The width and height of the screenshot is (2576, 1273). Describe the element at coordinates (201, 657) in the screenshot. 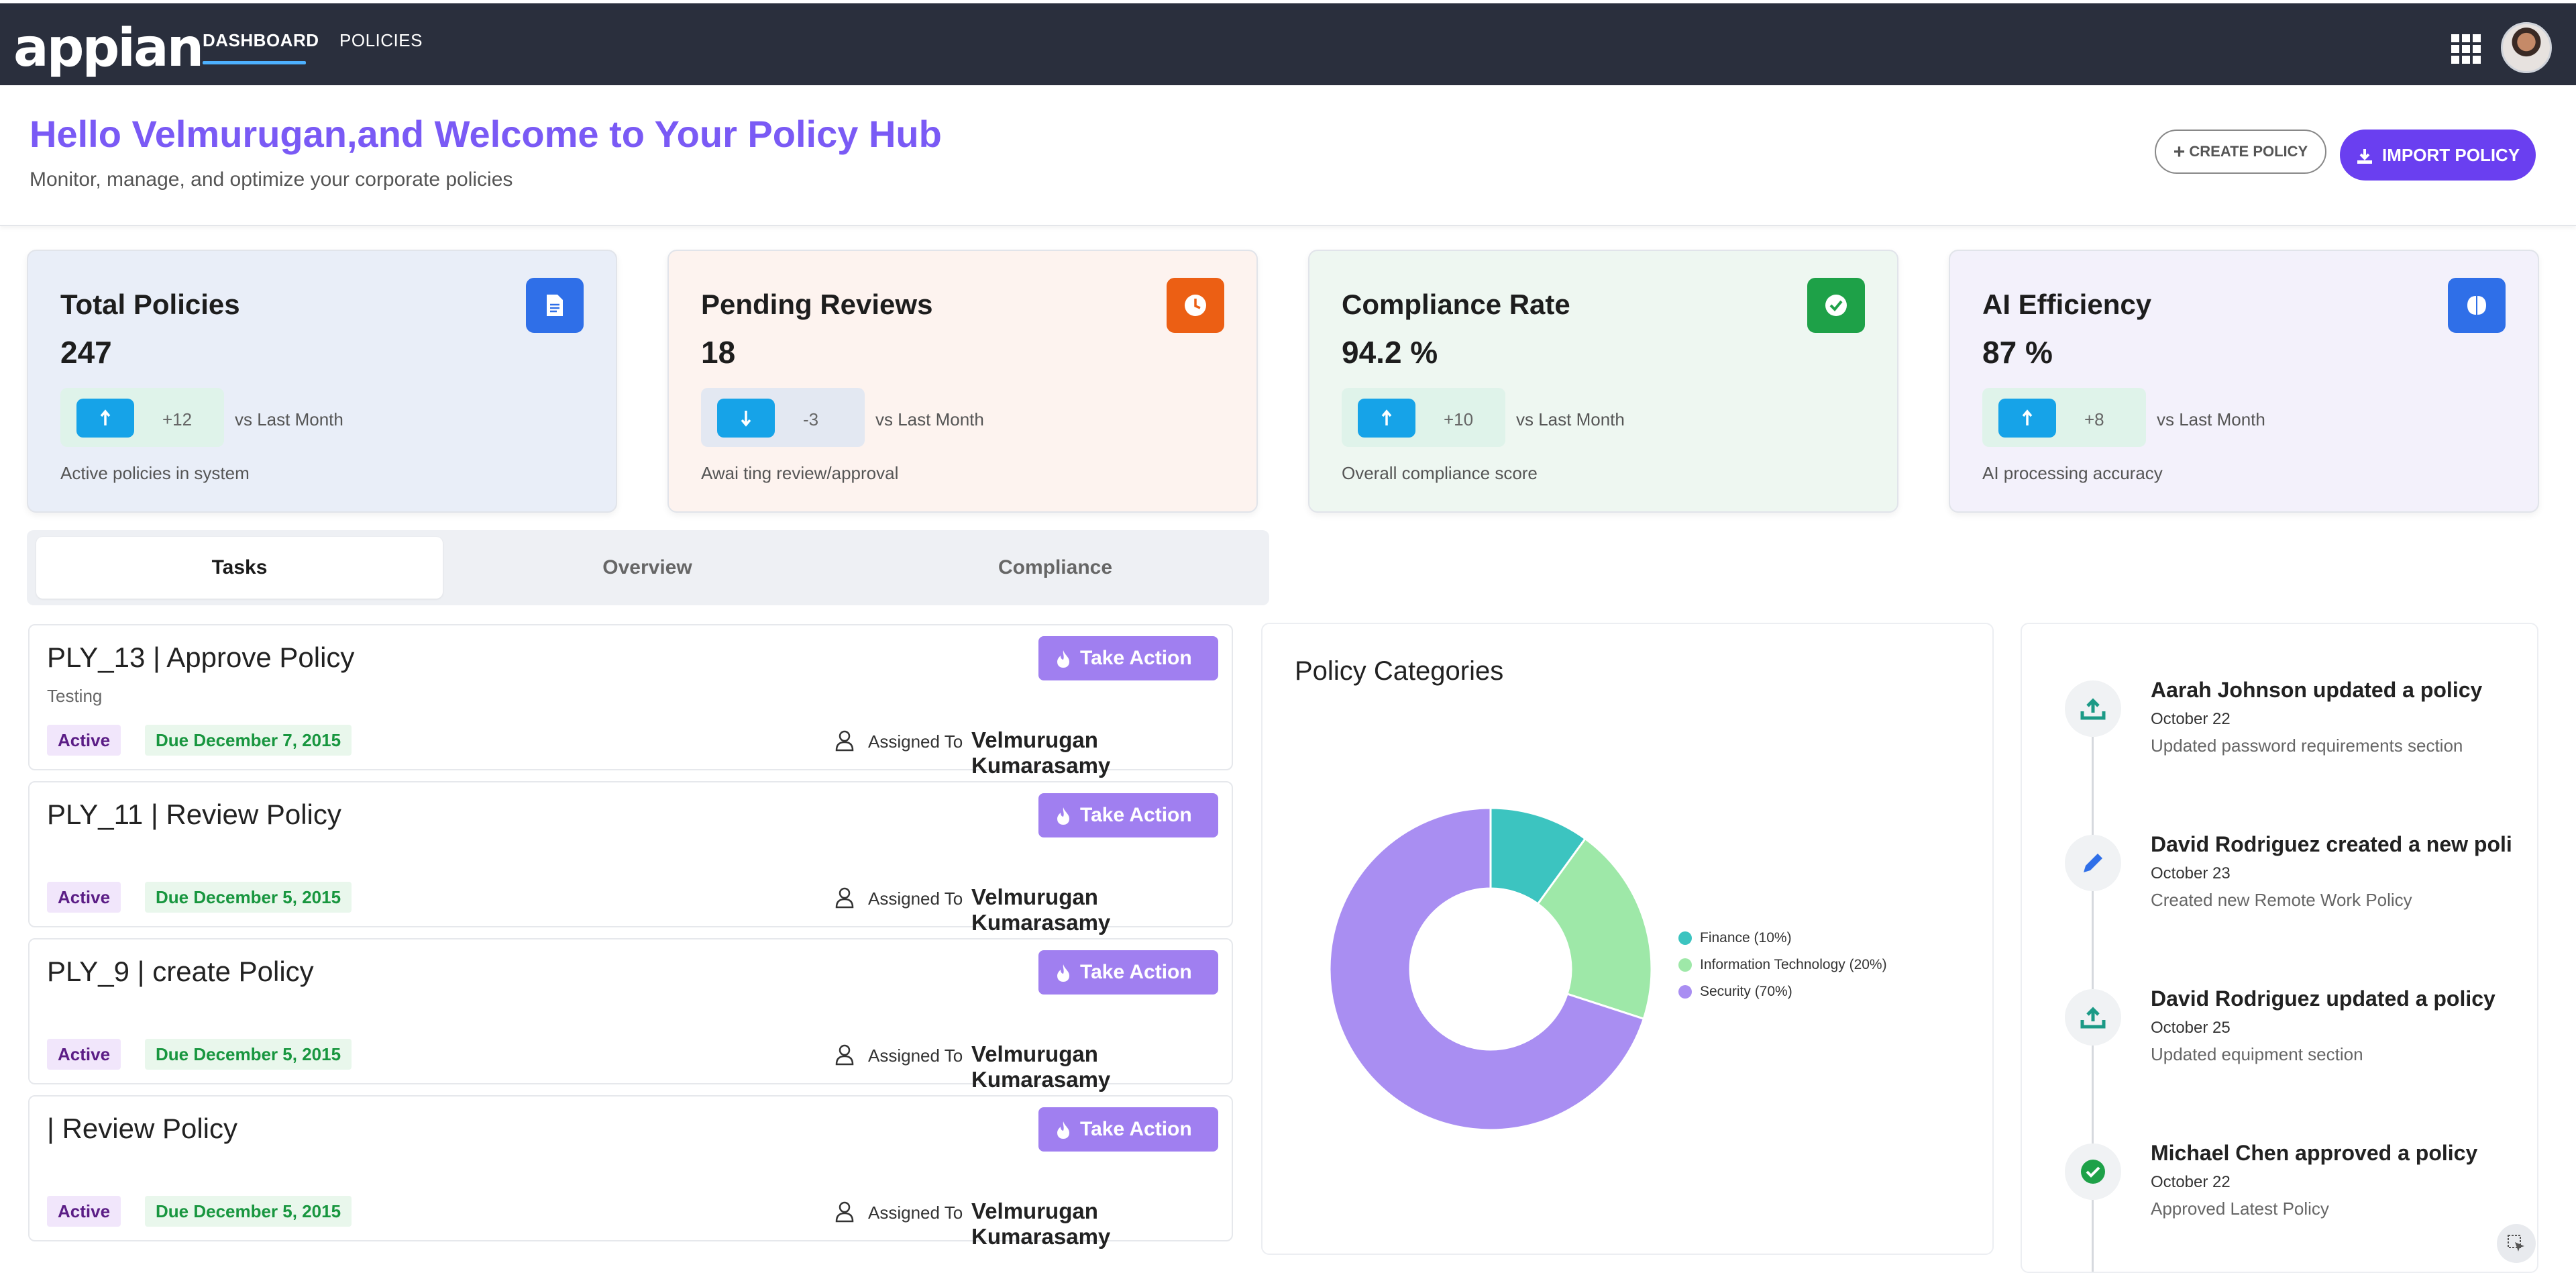

I see `task-title: PLY_13 | Approve Policy` at that location.